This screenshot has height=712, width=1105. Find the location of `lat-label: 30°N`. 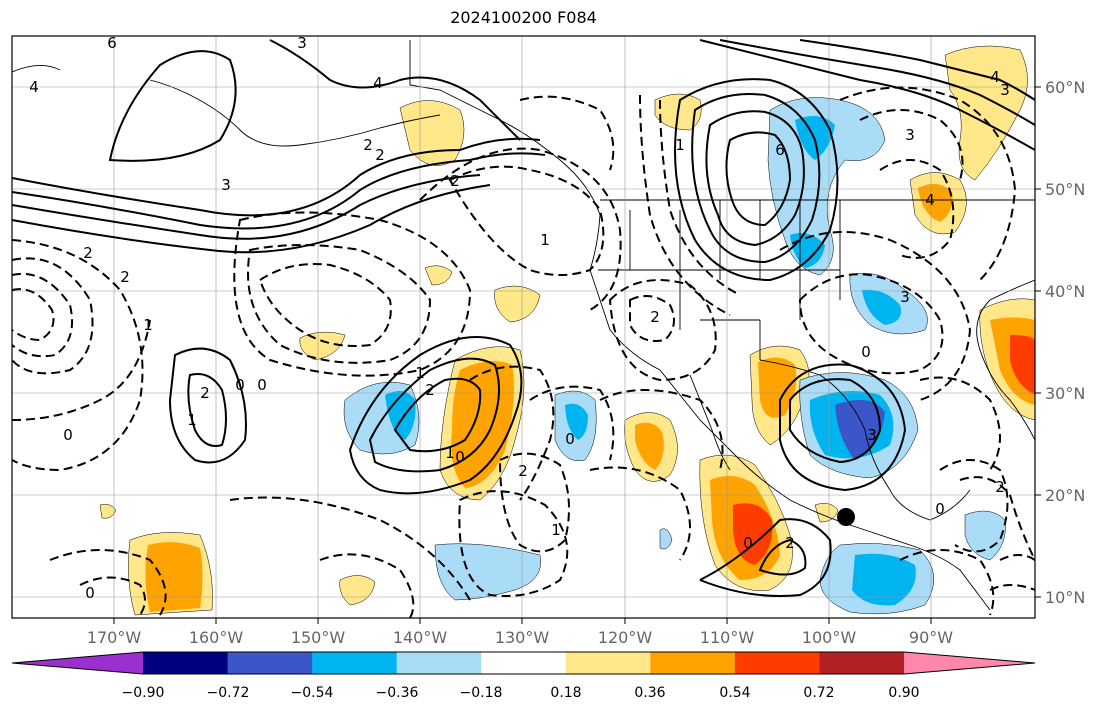

lat-label: 30°N is located at coordinates (1065, 393).